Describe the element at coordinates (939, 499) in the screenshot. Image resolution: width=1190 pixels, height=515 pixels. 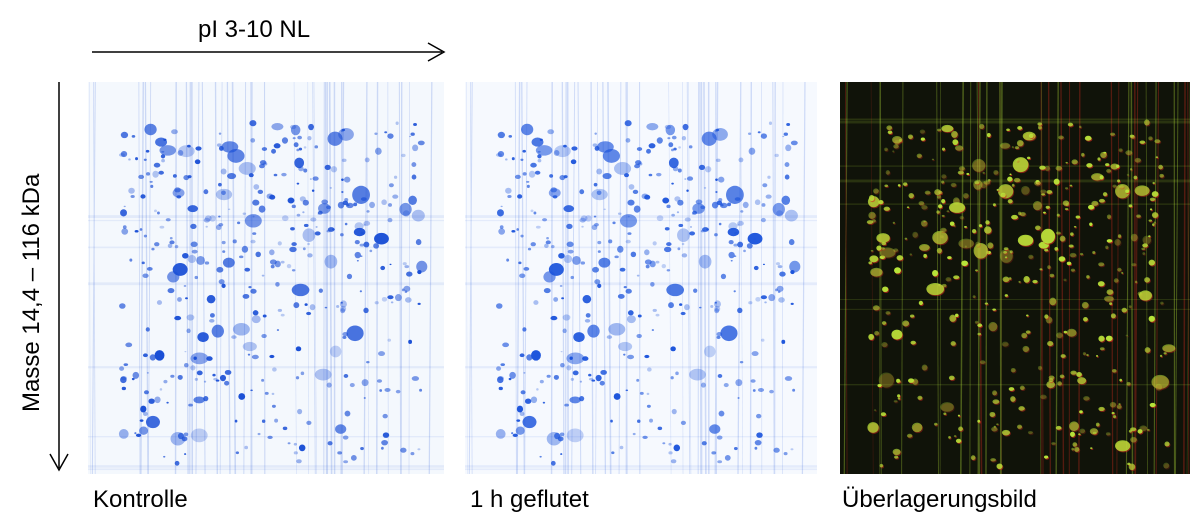
I see `caption-overlay: Überlagerungsbild` at that location.